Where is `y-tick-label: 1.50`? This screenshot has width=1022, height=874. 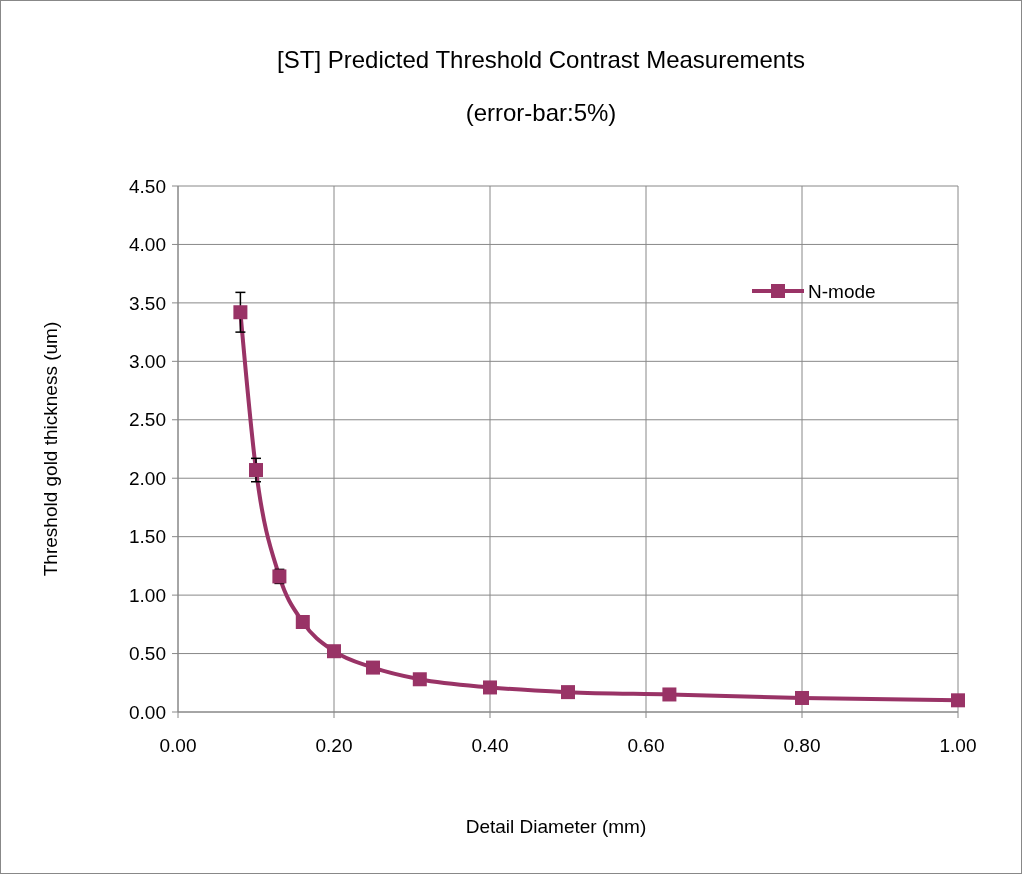 y-tick-label: 1.50 is located at coordinates (147, 537).